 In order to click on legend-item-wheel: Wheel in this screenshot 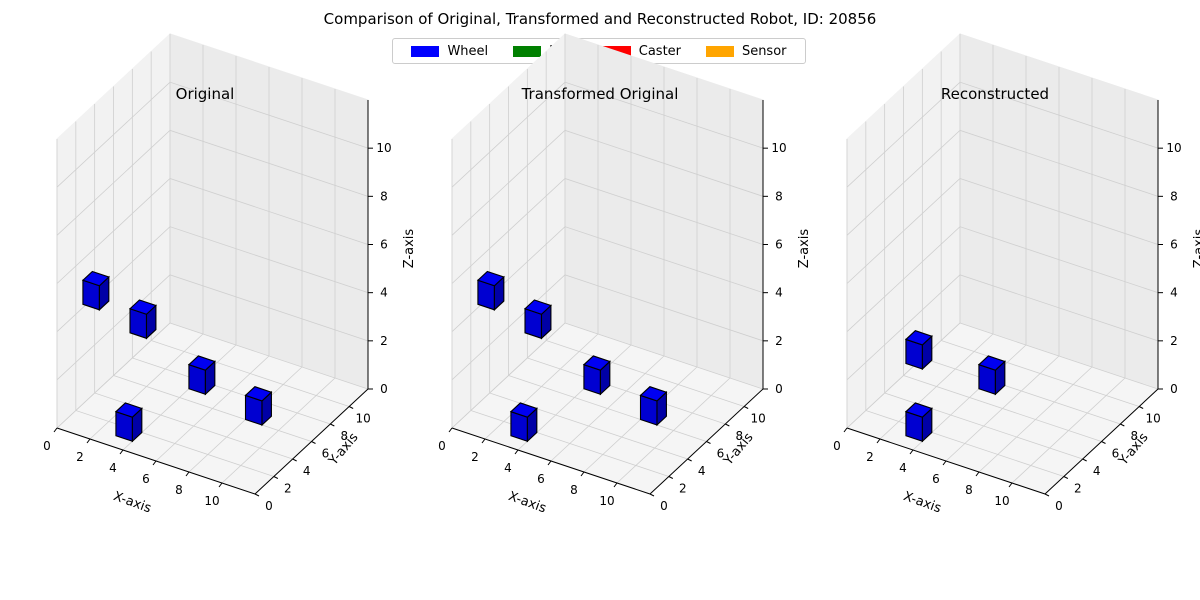, I will do `click(449, 51)`.